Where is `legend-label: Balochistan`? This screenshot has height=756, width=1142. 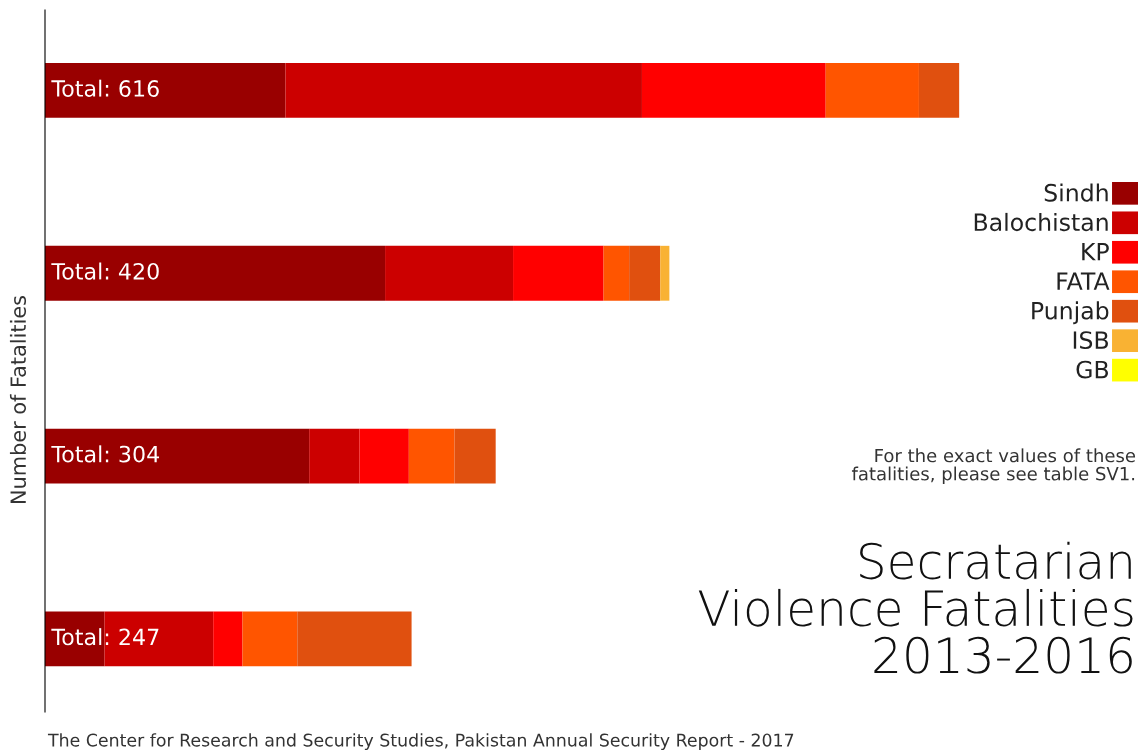 legend-label: Balochistan is located at coordinates (1041, 222).